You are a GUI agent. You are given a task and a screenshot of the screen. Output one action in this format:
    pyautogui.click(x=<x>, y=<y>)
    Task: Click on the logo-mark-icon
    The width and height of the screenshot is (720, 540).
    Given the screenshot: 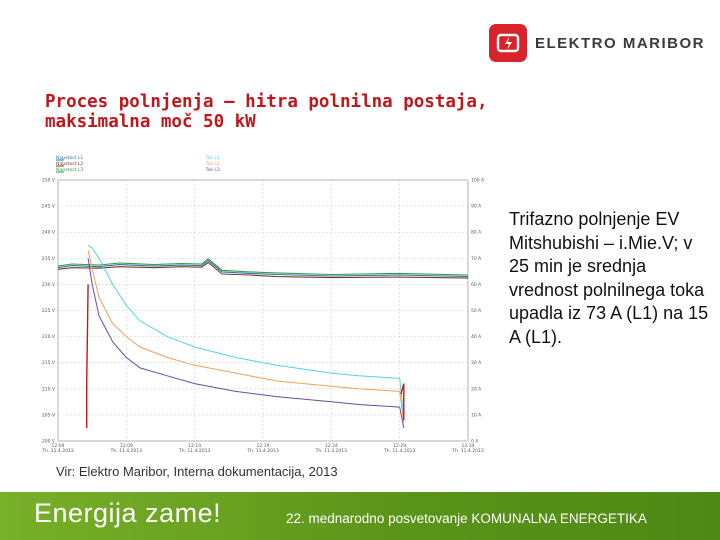 What is the action you would take?
    pyautogui.click(x=508, y=43)
    